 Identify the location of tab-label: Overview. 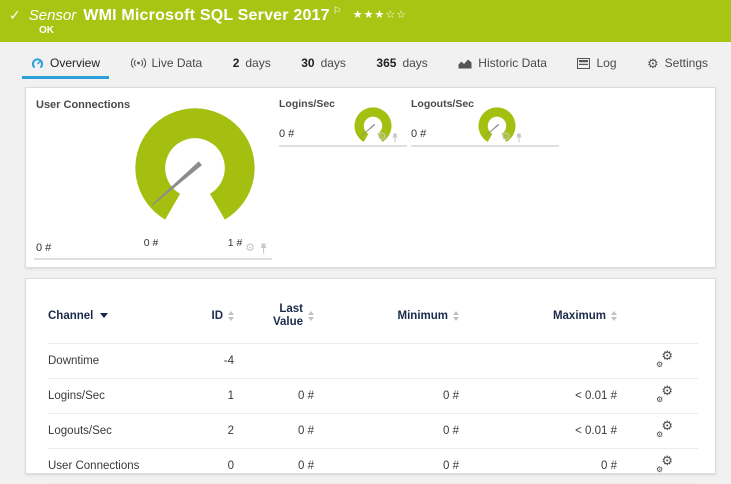
(75, 63).